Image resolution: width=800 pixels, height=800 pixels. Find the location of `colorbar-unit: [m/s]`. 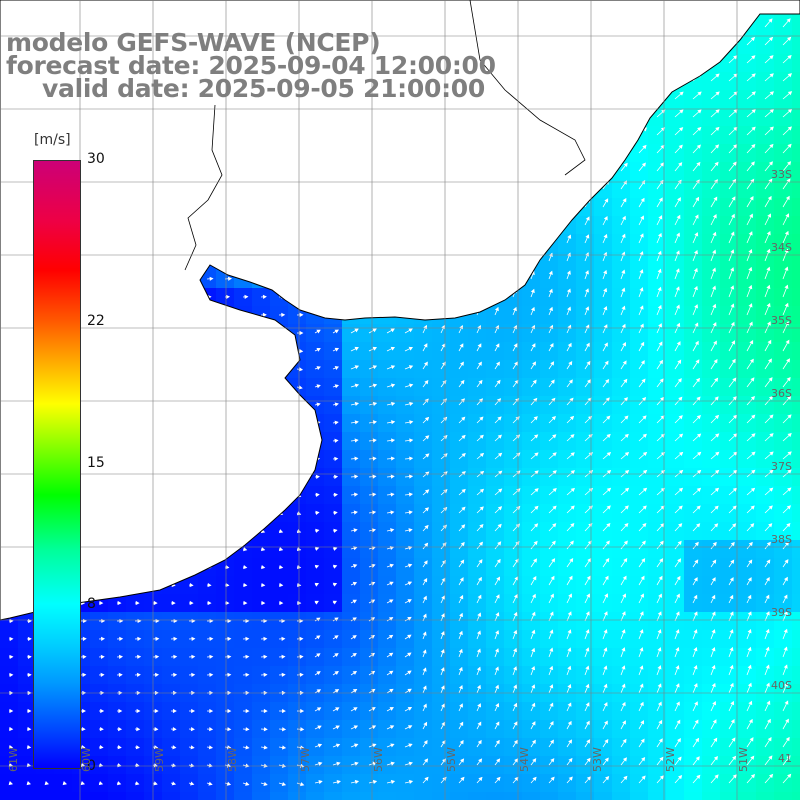

colorbar-unit: [m/s] is located at coordinates (52, 140).